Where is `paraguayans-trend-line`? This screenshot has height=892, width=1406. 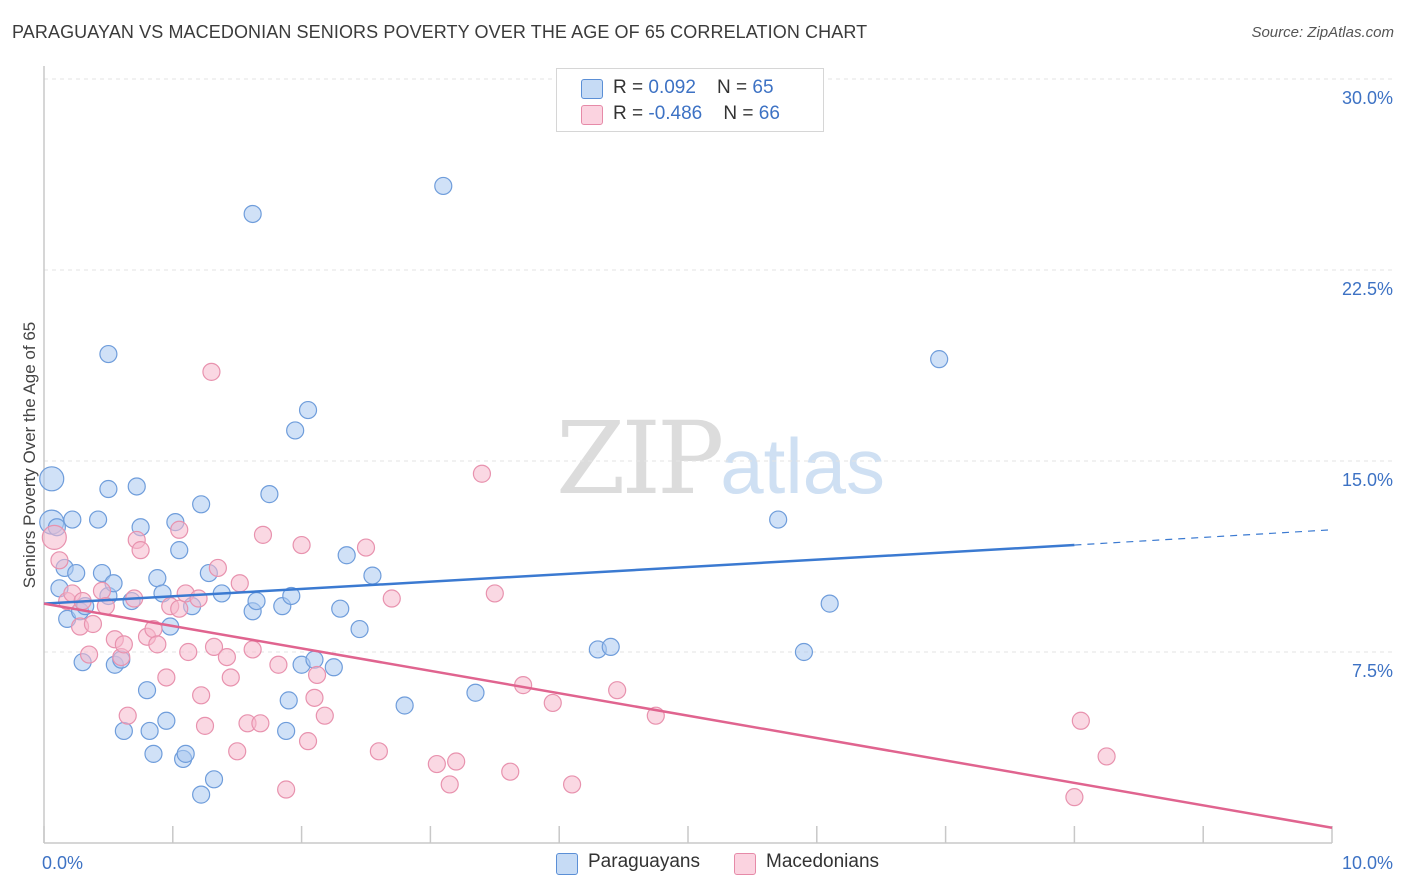
paraguayans-trend-line is located at coordinates (559, 574).